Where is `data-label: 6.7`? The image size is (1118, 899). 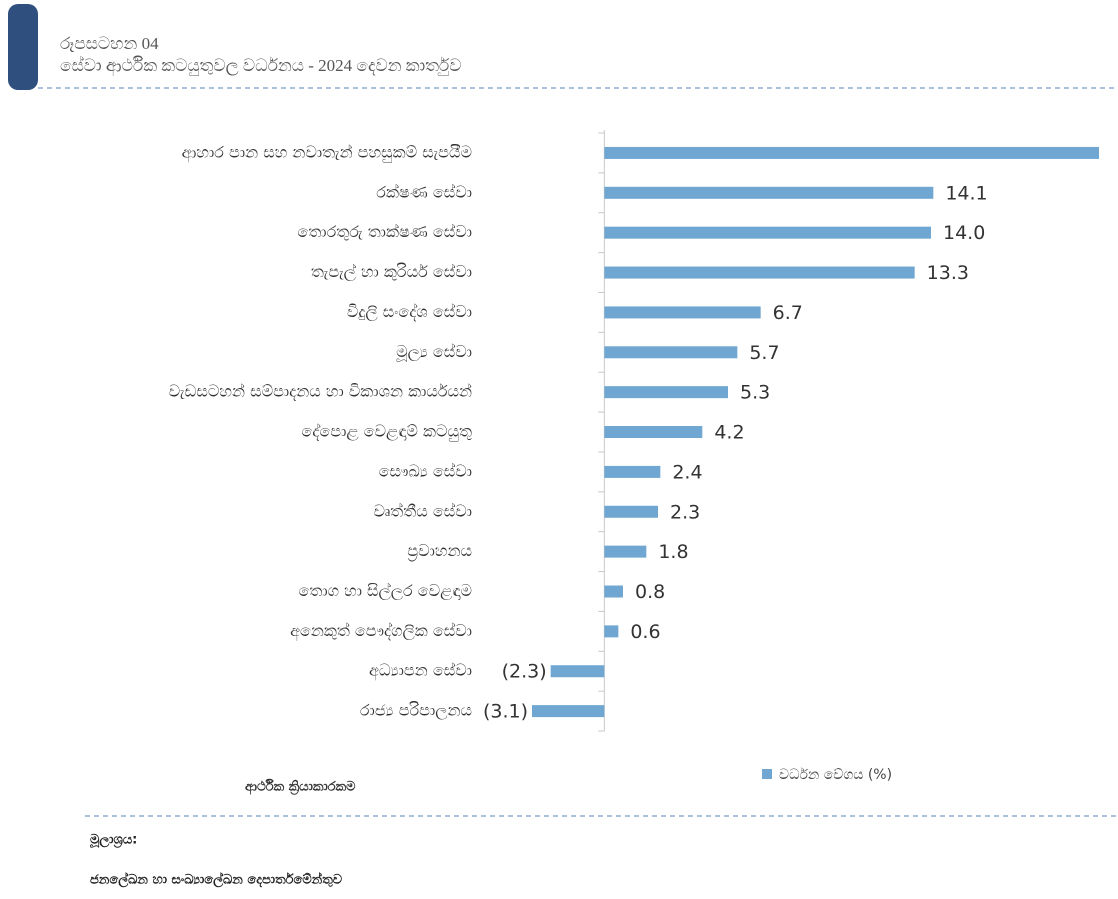
data-label: 6.7 is located at coordinates (788, 313).